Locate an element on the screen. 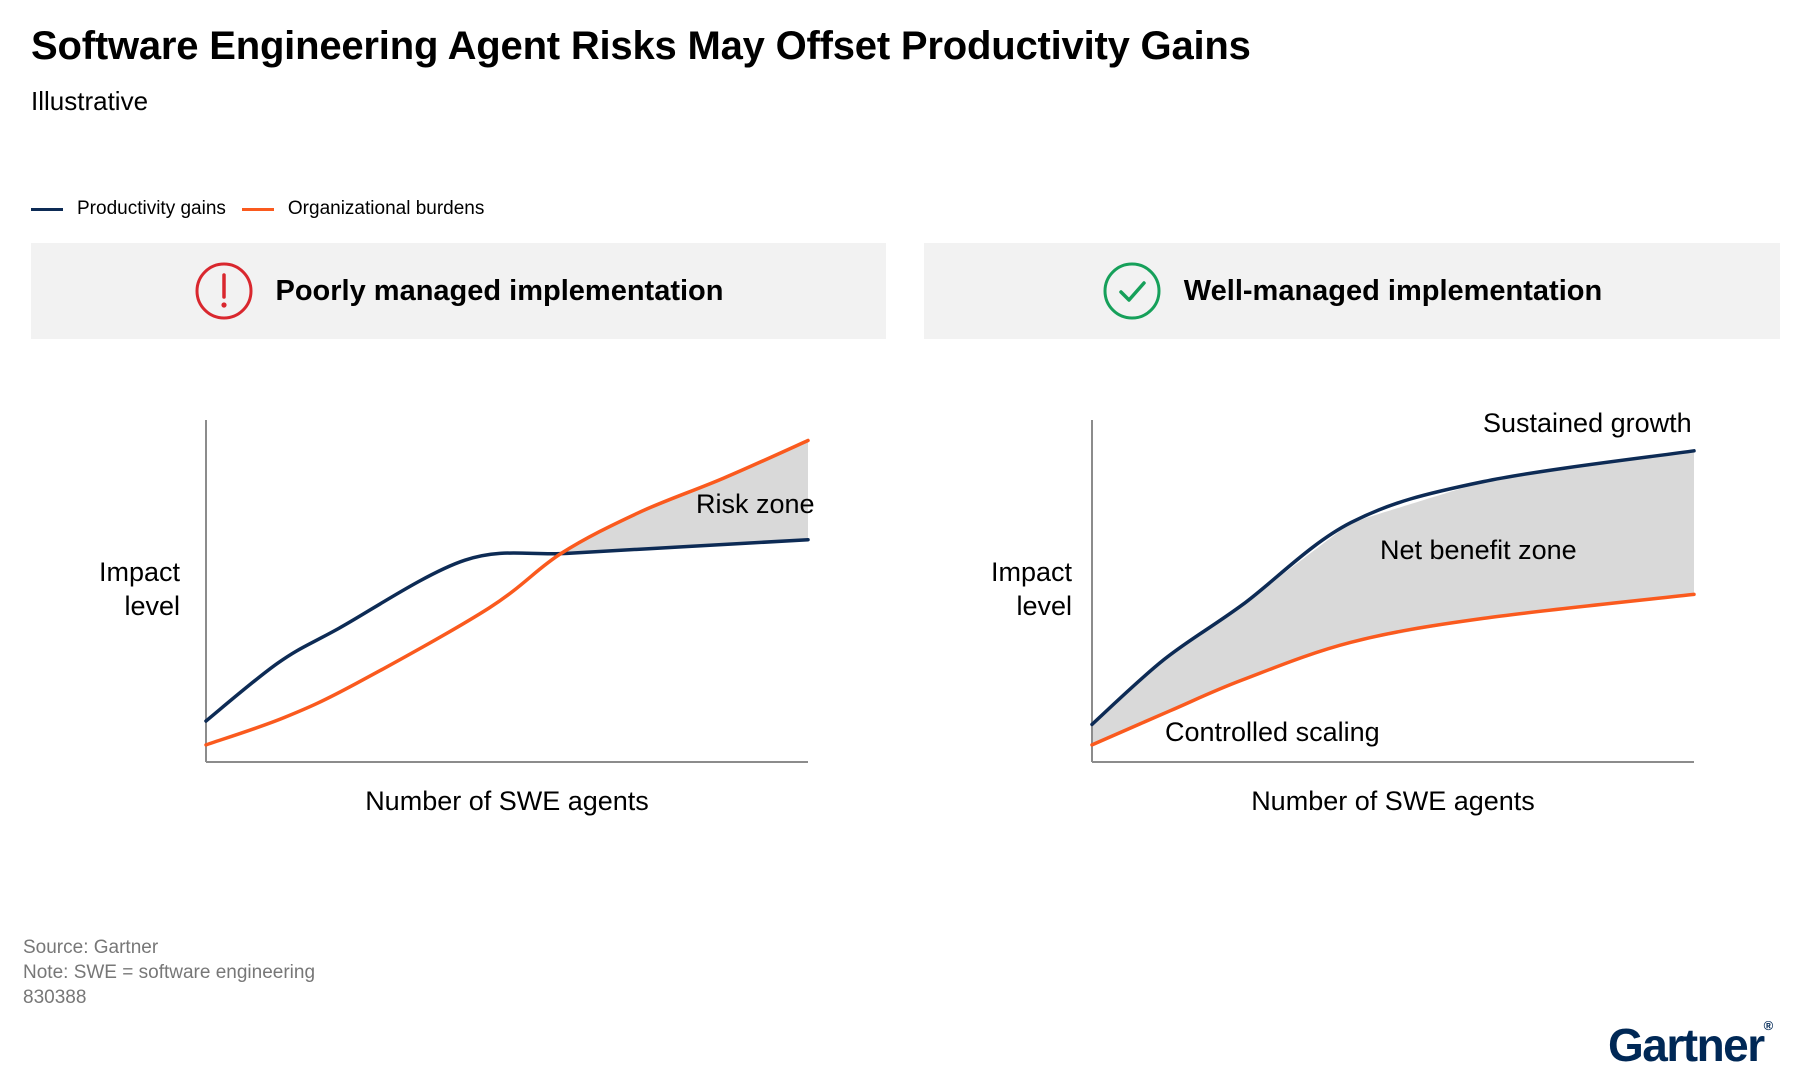 Image resolution: width=1800 pixels, height=1079 pixels. x-axis-label-poor: Number of SWE agents is located at coordinates (507, 801).